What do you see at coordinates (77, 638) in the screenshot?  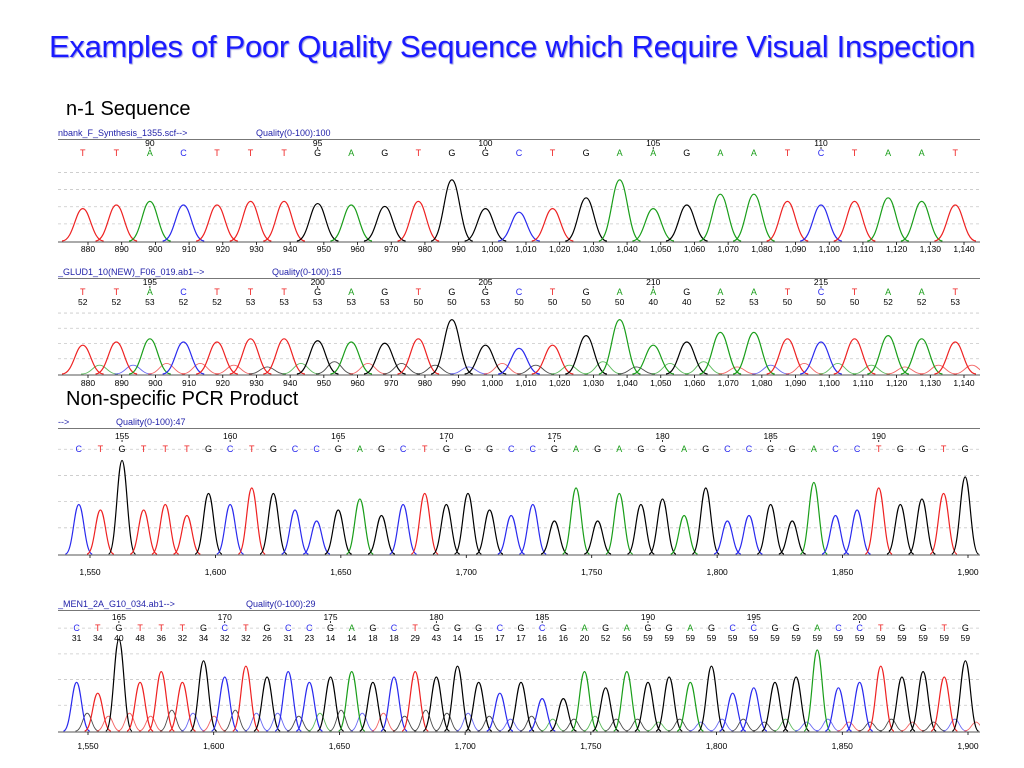 I see `quality-score: 31` at bounding box center [77, 638].